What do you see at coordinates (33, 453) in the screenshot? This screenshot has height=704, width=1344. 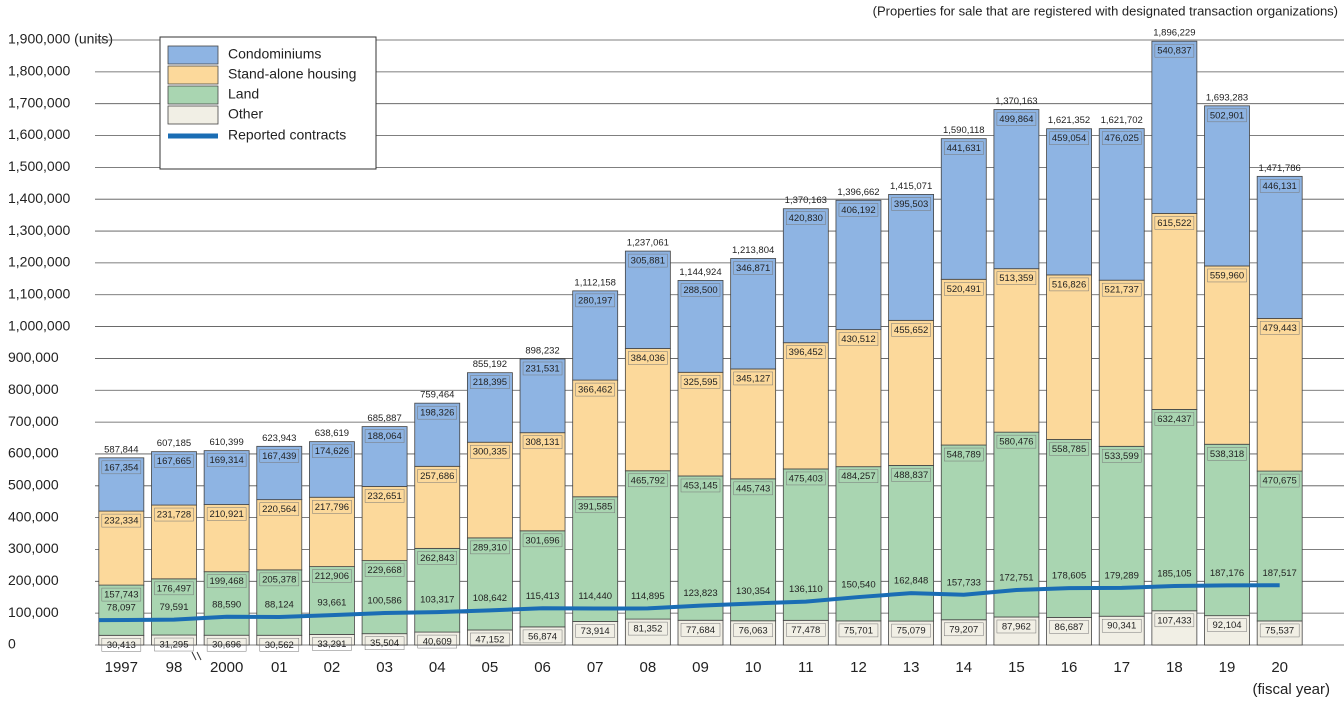 I see `y-tick-label: 600,000` at bounding box center [33, 453].